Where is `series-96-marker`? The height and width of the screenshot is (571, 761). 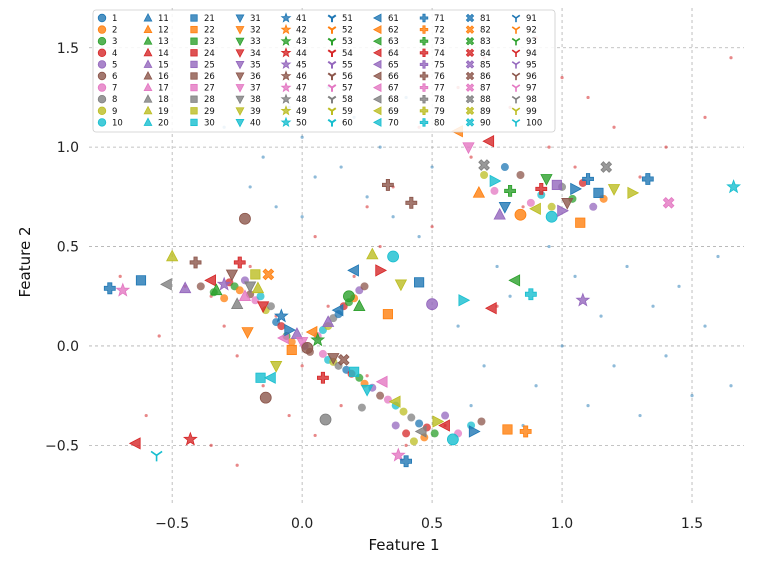
series-96-marker is located at coordinates (614, 190).